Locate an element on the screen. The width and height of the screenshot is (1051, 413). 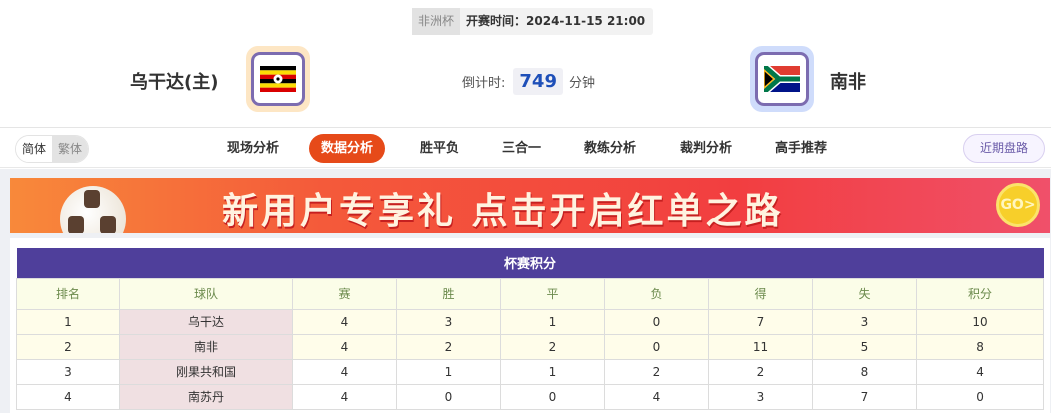
countdown: 倒计时: 749 分钟 is located at coordinates (528, 81).